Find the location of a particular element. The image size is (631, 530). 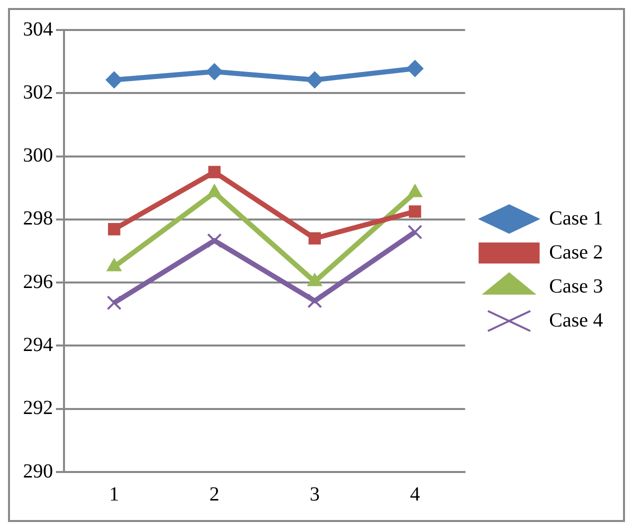

y-tick-label: 304 is located at coordinates (38, 29).